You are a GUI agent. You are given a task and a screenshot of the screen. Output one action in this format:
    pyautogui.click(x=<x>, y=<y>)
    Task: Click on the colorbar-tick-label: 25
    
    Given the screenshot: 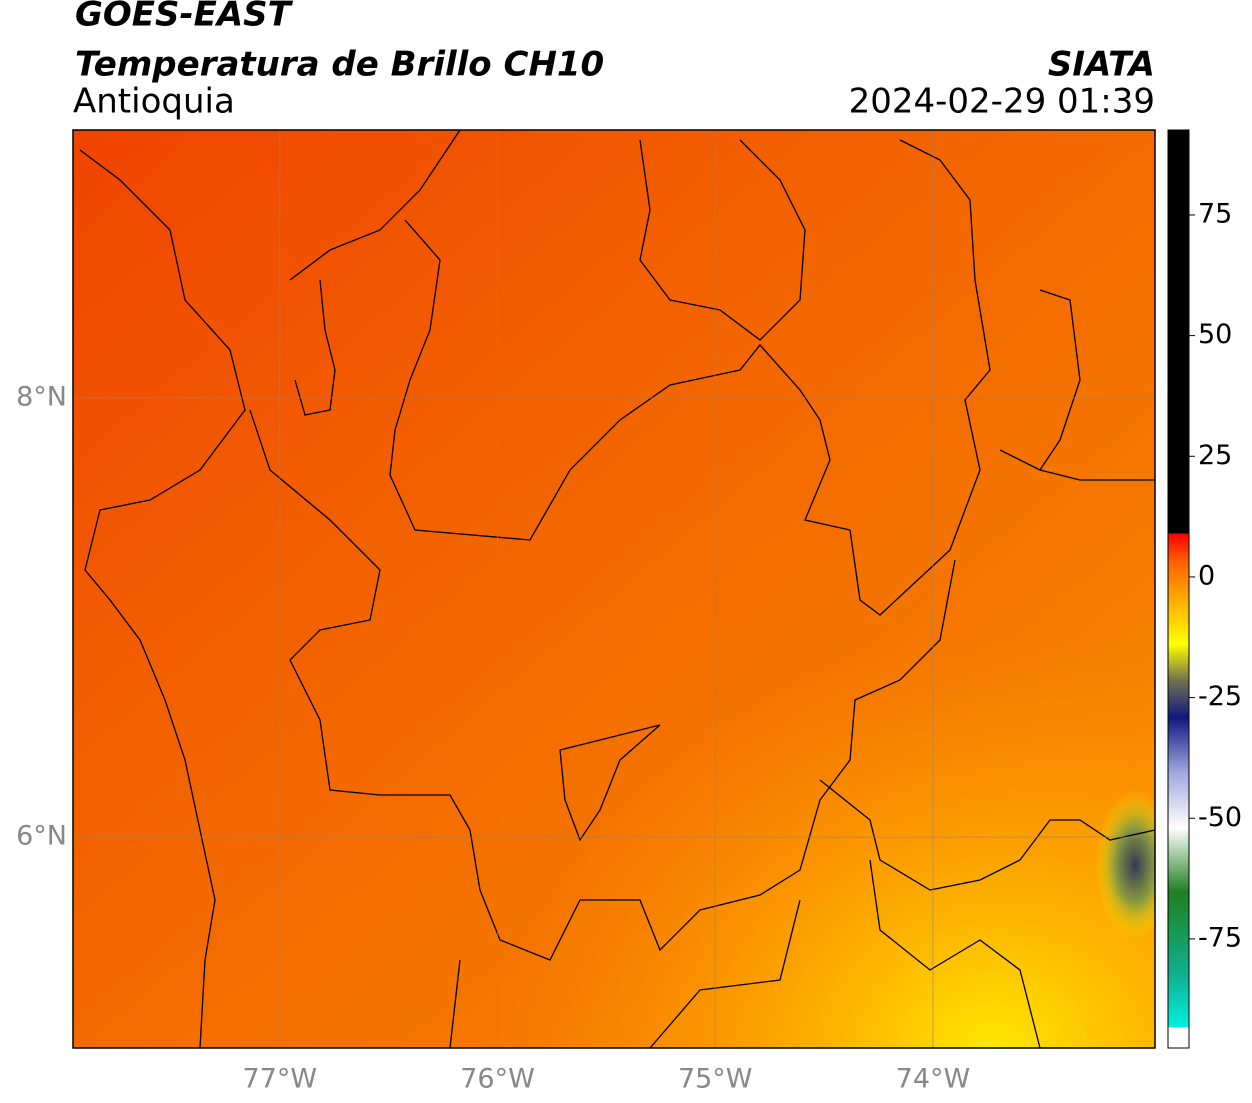 What is the action you would take?
    pyautogui.click(x=1215, y=455)
    